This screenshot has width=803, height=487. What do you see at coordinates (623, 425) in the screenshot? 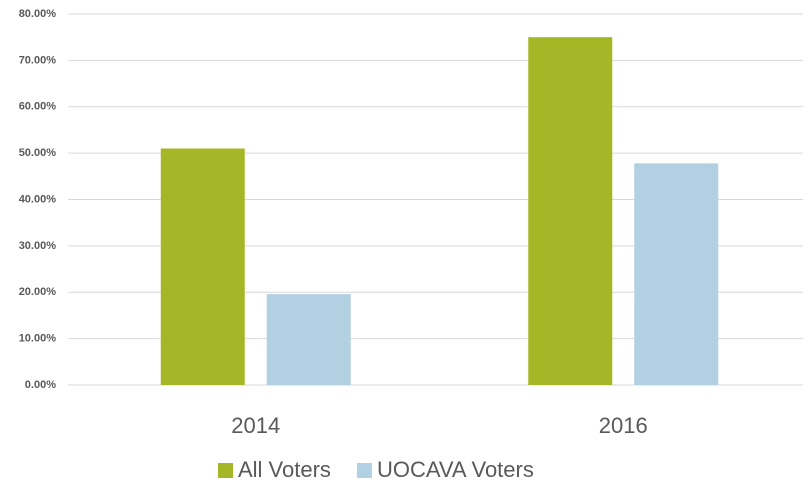
I see `x-tick-label: 2016` at bounding box center [623, 425].